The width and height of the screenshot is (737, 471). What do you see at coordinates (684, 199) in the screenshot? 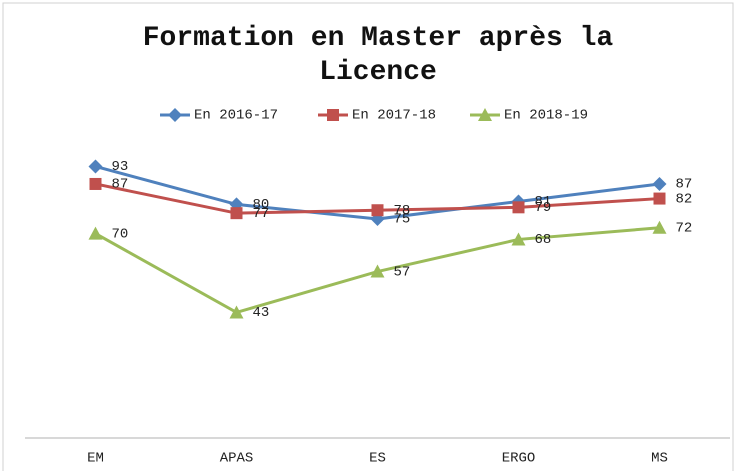
I see `data-label: 82` at bounding box center [684, 199].